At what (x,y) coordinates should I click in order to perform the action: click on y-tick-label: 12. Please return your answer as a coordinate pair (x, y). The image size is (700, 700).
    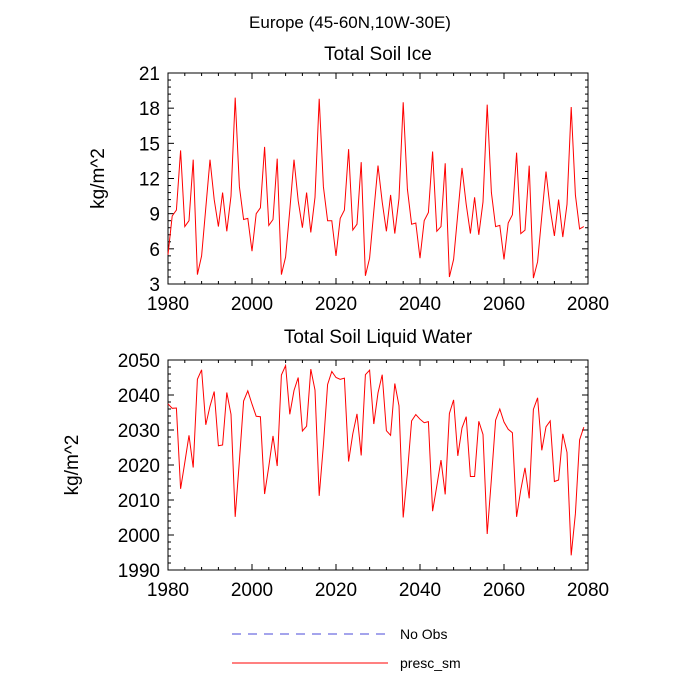
    Looking at the image, I should click on (149, 180).